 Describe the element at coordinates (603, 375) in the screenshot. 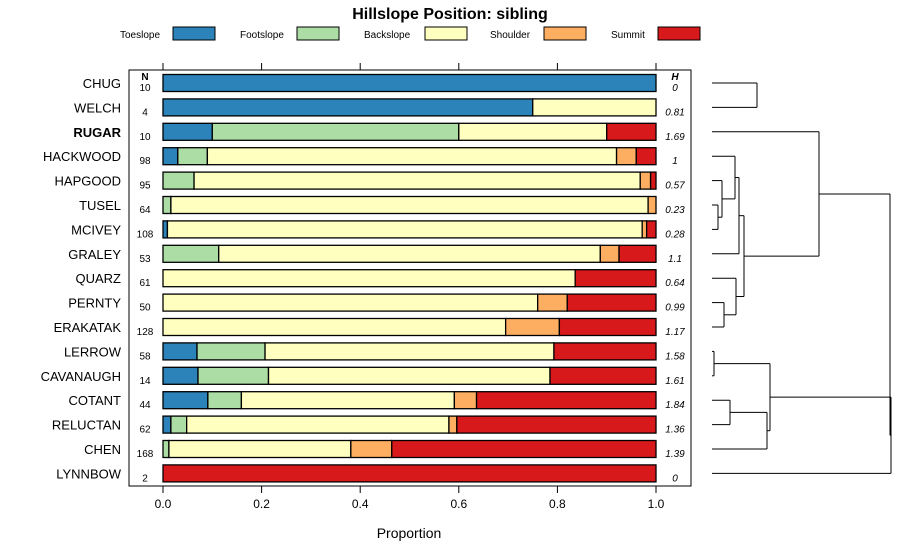

I see `bar-segment-cavanaugh-summit` at that location.